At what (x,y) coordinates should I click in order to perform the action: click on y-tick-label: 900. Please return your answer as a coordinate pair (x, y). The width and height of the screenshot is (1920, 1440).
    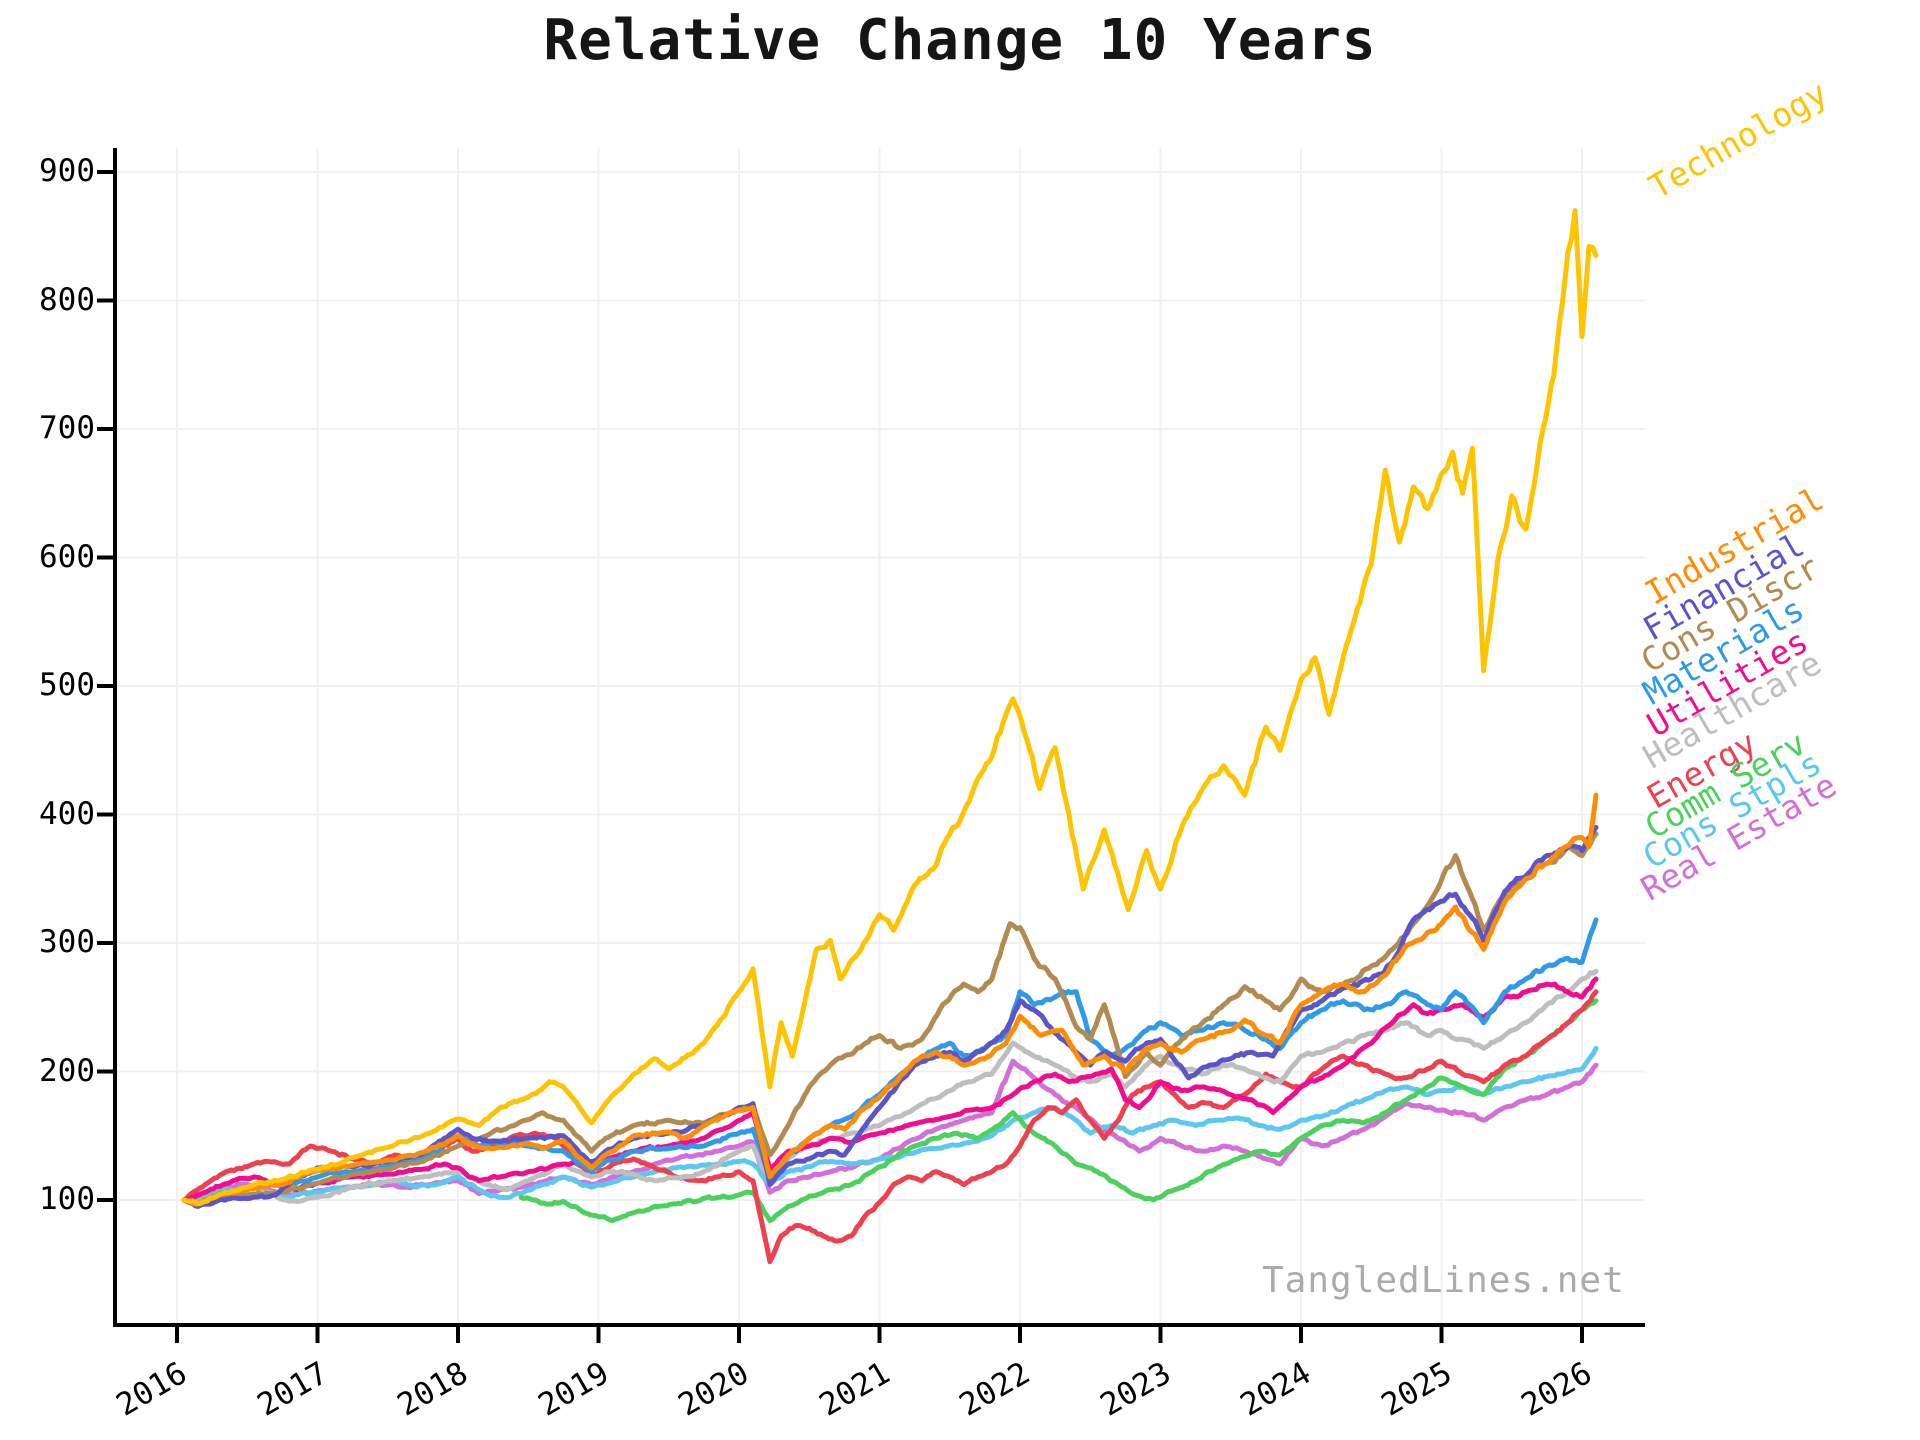
    Looking at the image, I should click on (67, 171).